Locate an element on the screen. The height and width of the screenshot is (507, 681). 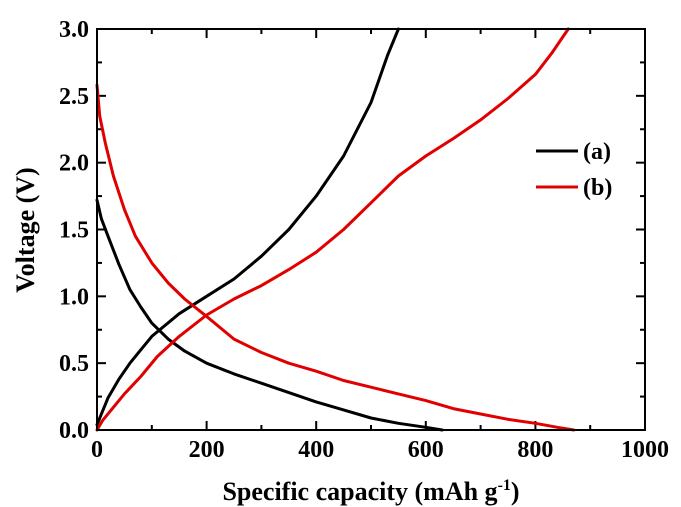
x-tick-label: 800 is located at coordinates (535, 450).